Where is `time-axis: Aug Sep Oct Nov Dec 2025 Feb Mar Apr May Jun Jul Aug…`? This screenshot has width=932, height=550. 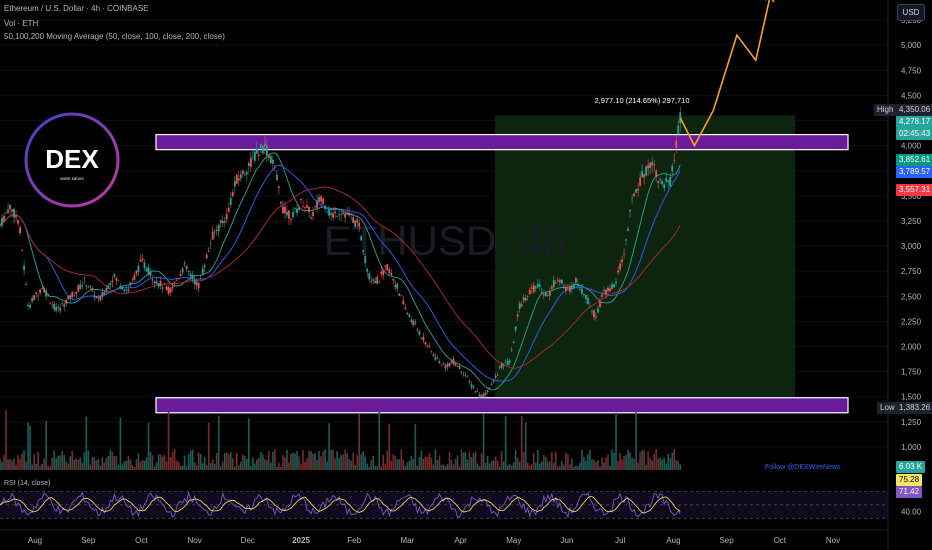
time-axis: Aug Sep Oct Nov Dec 2025 Feb Mar Apr May Jun Jul Aug… is located at coordinates (444, 537).